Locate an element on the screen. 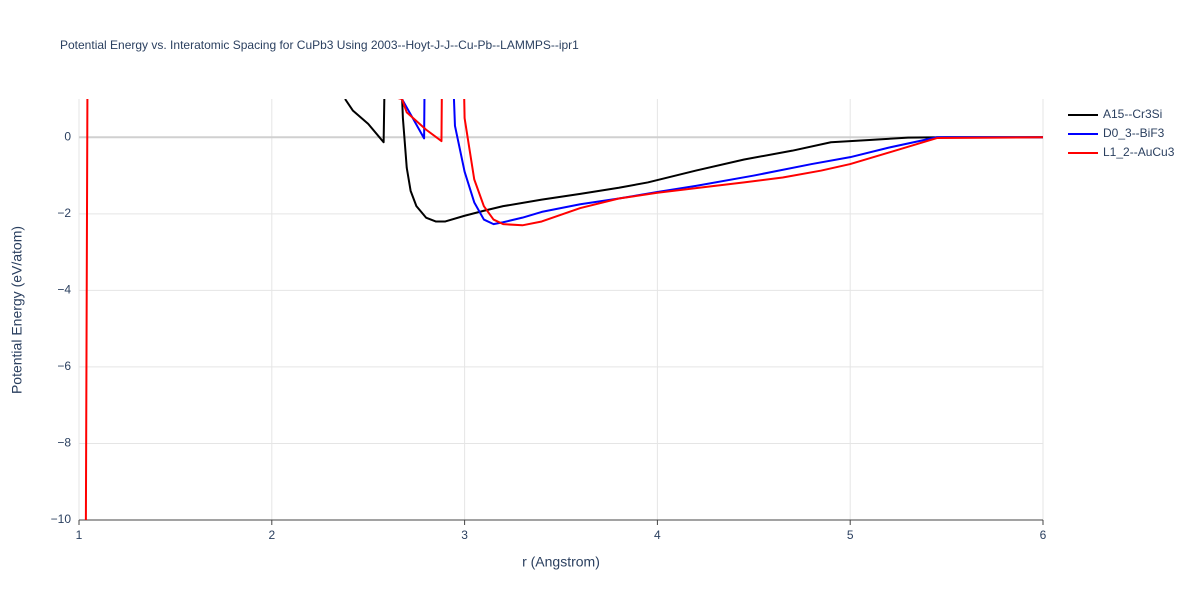  y-tick-label: −6 is located at coordinates (64, 366).